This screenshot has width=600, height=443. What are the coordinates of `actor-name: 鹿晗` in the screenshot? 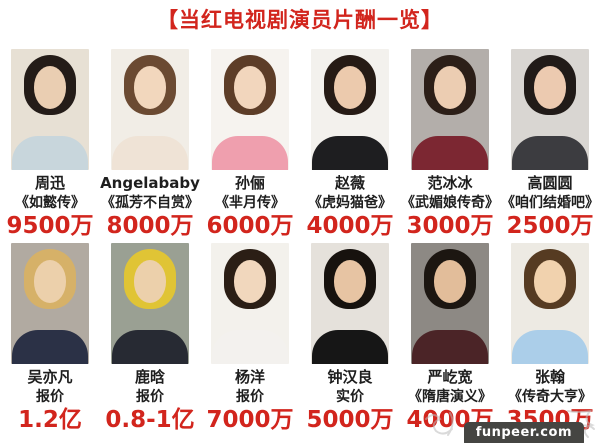 It's located at (149, 377).